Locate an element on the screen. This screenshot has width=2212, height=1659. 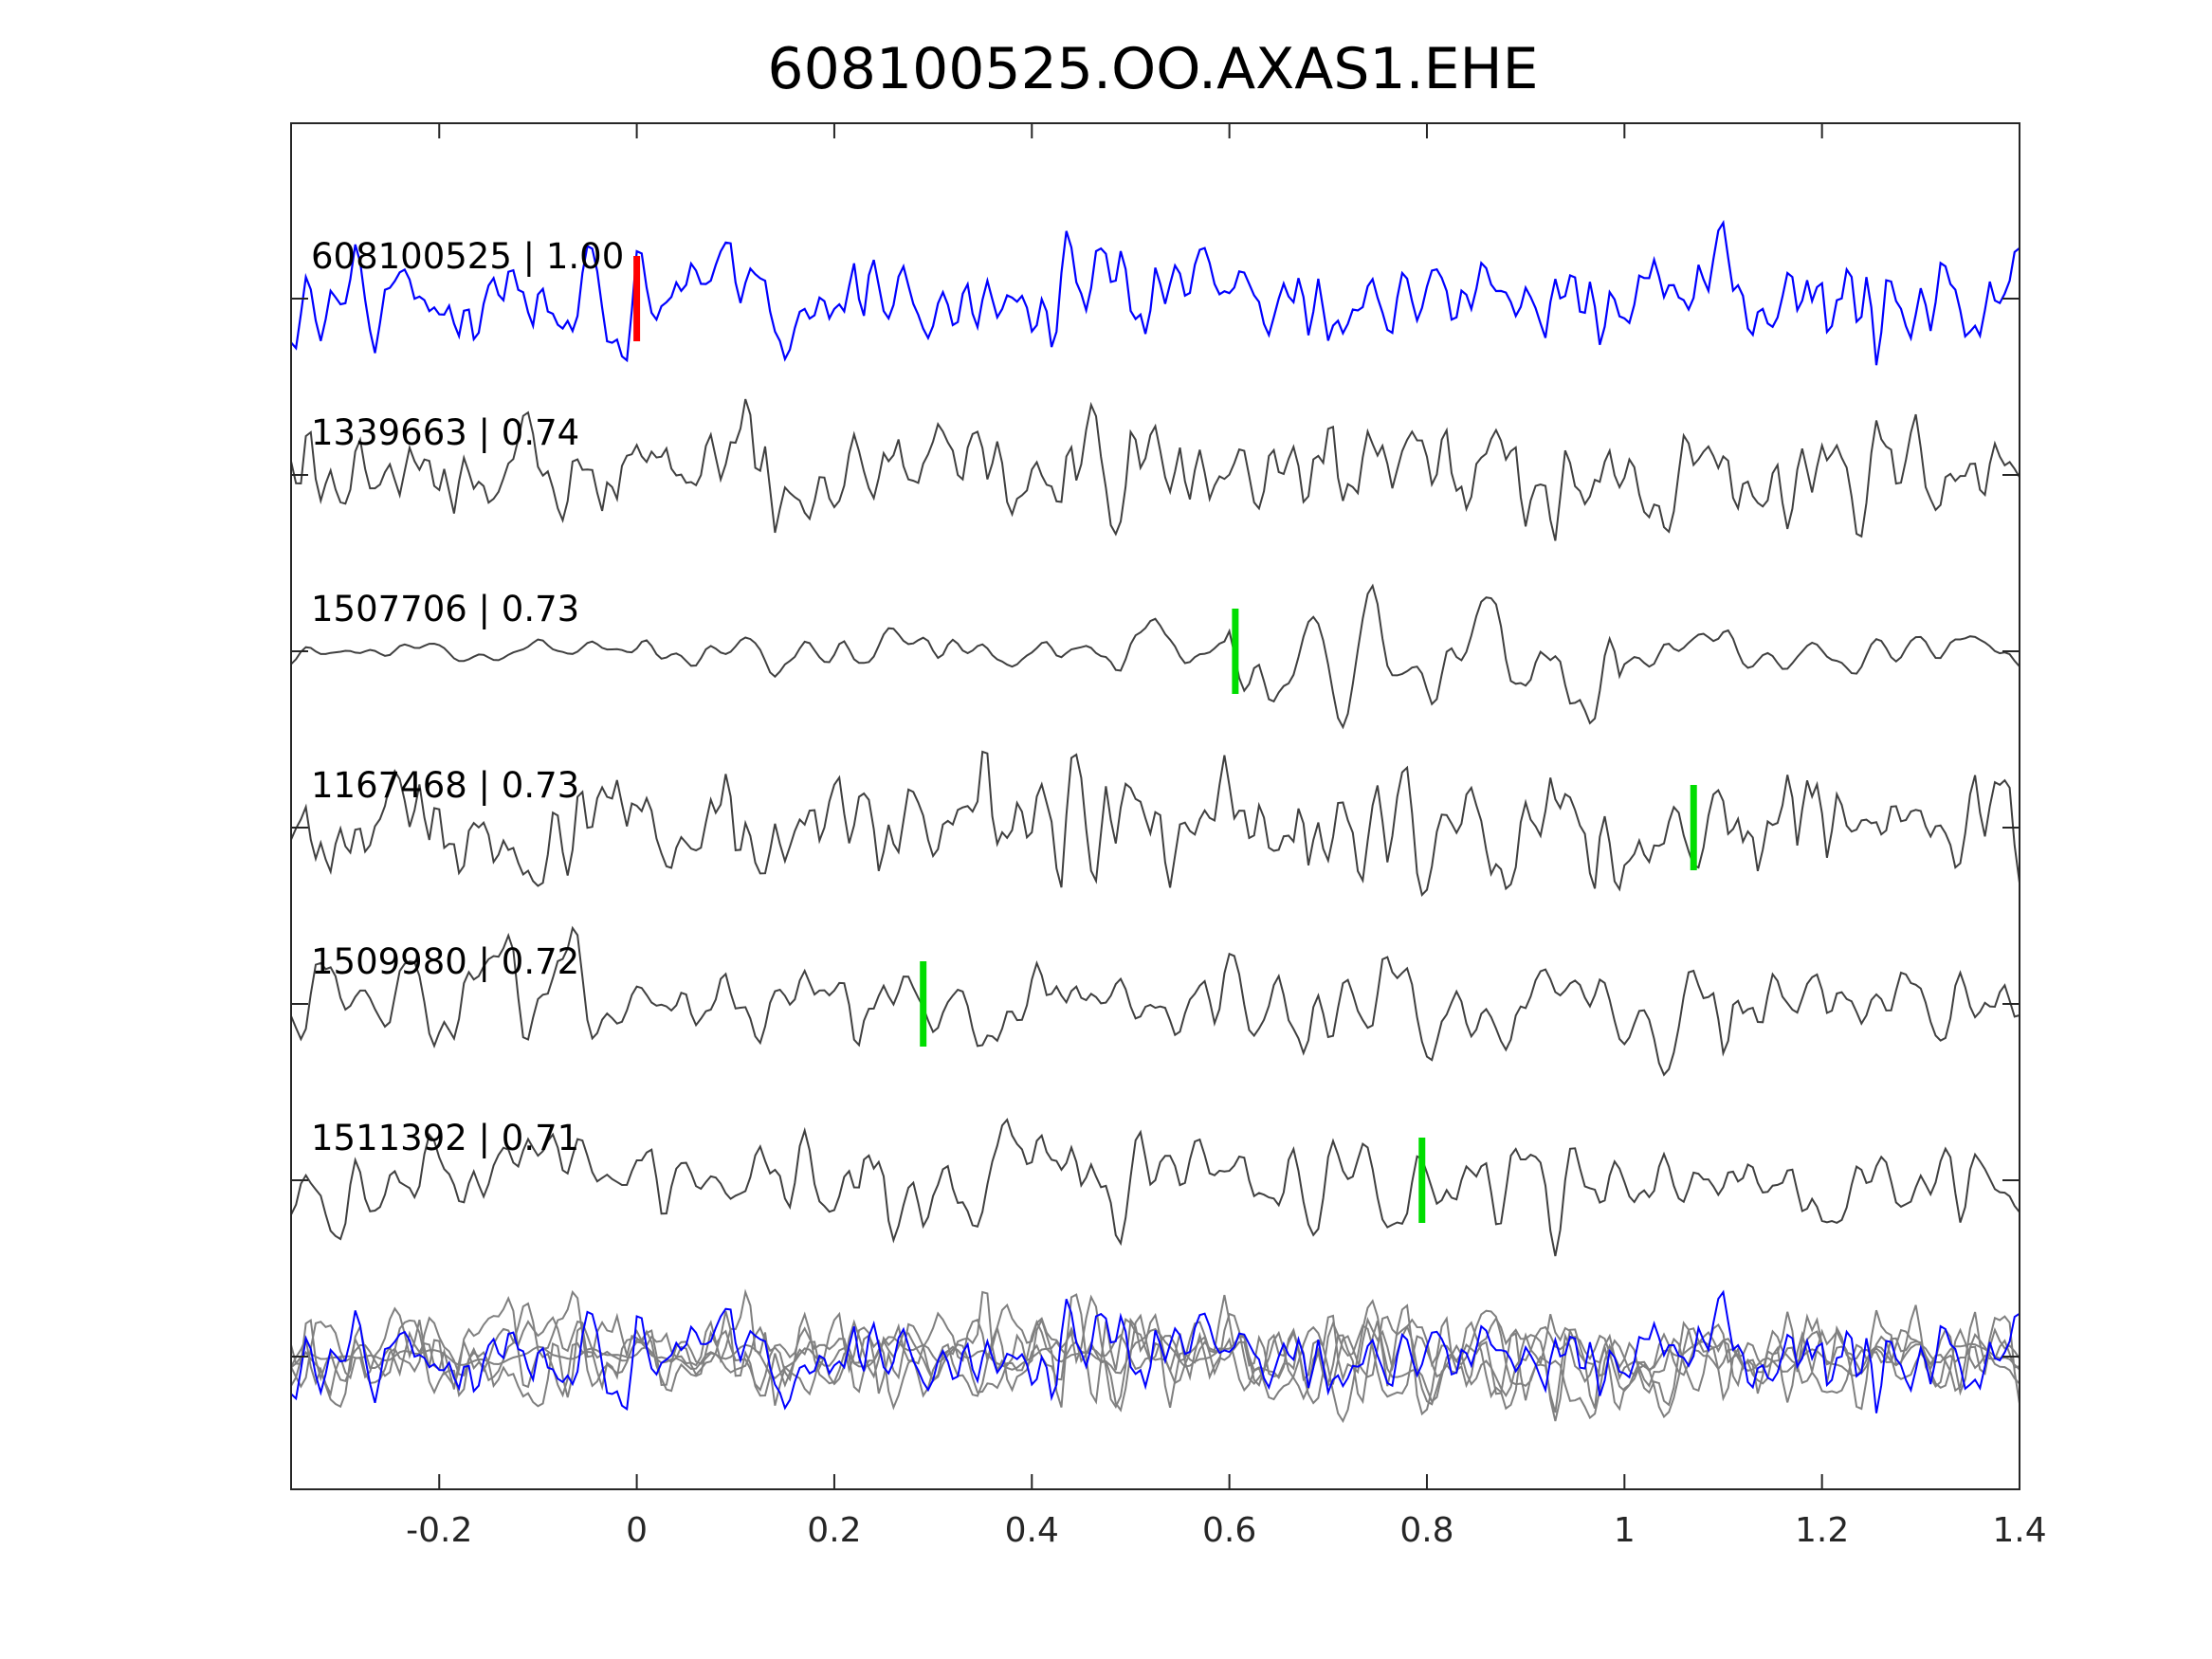
trace-608100525: 608100525 | 1.00 is located at coordinates (1155, 292).